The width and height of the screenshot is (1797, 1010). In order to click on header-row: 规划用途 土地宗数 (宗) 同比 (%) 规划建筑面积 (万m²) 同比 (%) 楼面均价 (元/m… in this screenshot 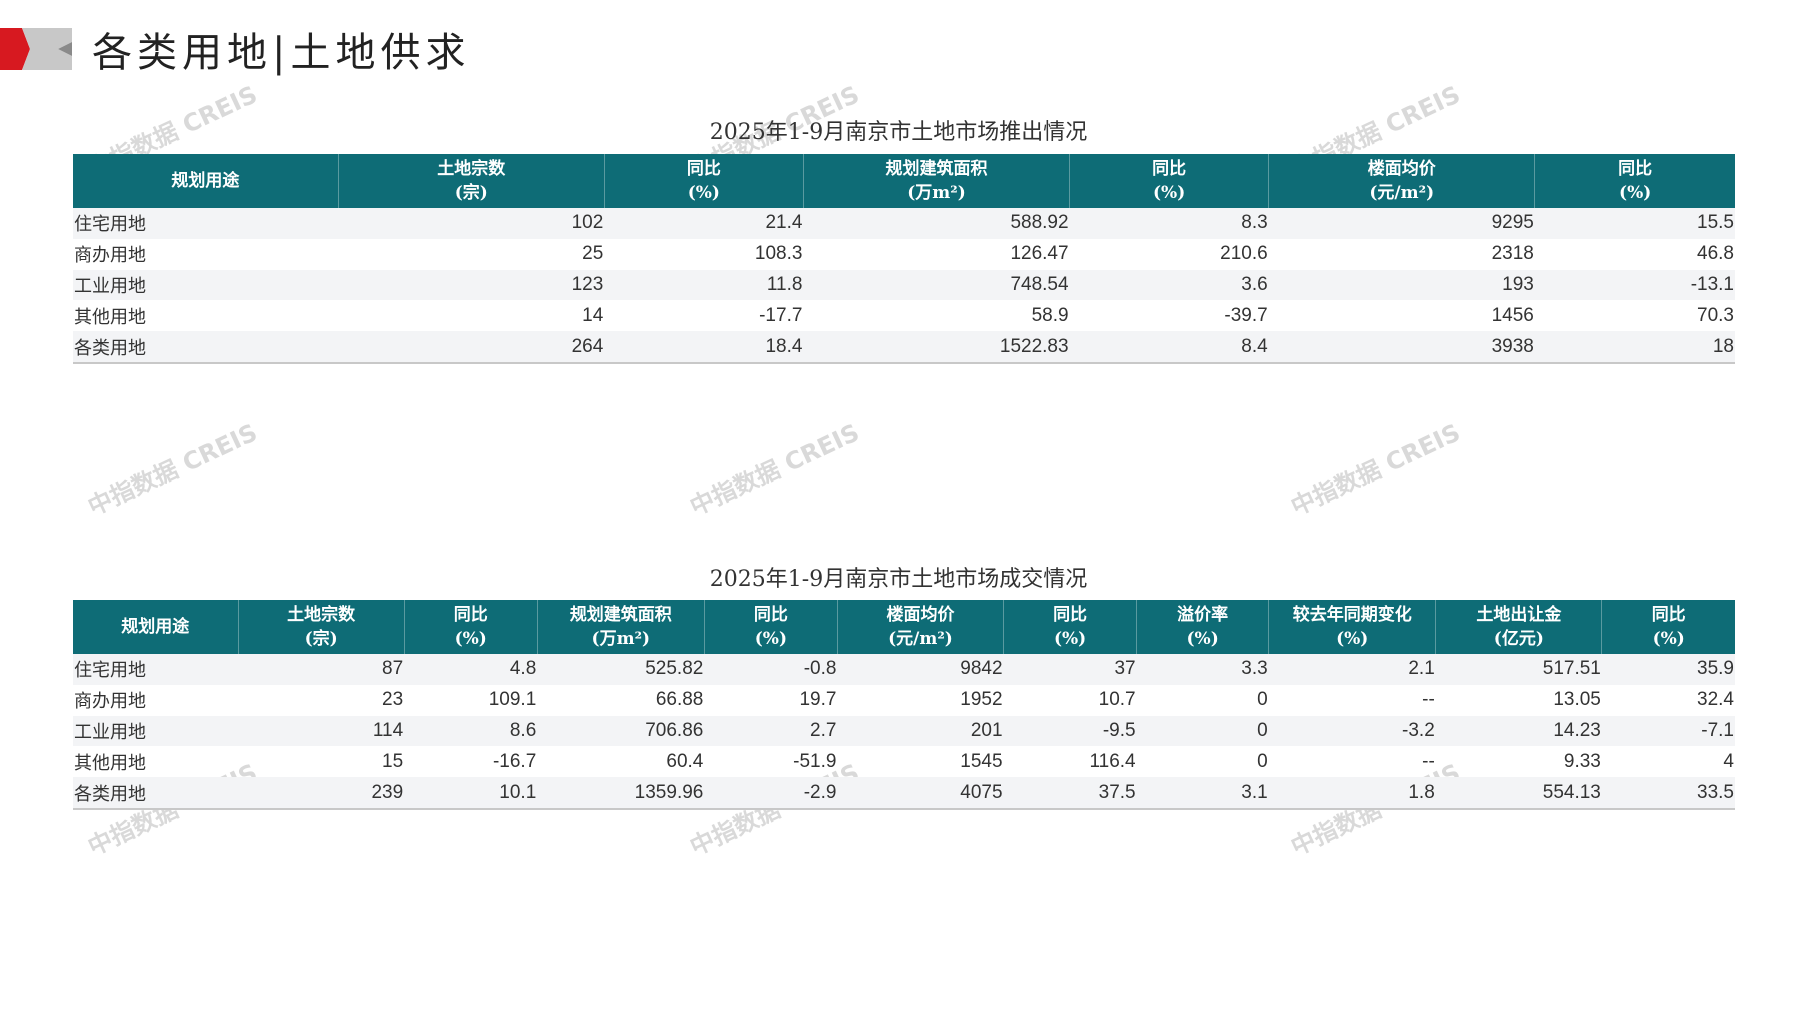, I will do `click(904, 627)`.